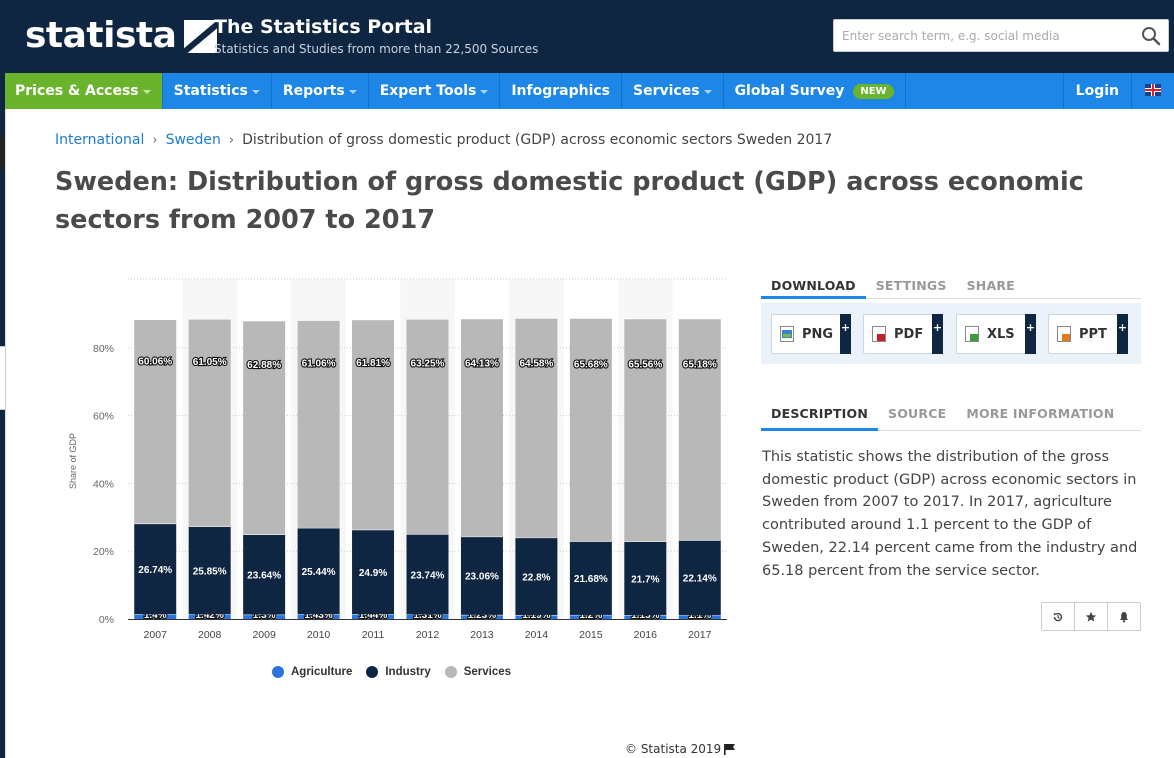 The height and width of the screenshot is (758, 1174). What do you see at coordinates (193, 140) in the screenshot?
I see `breadcrumb-sweden: Sweden` at bounding box center [193, 140].